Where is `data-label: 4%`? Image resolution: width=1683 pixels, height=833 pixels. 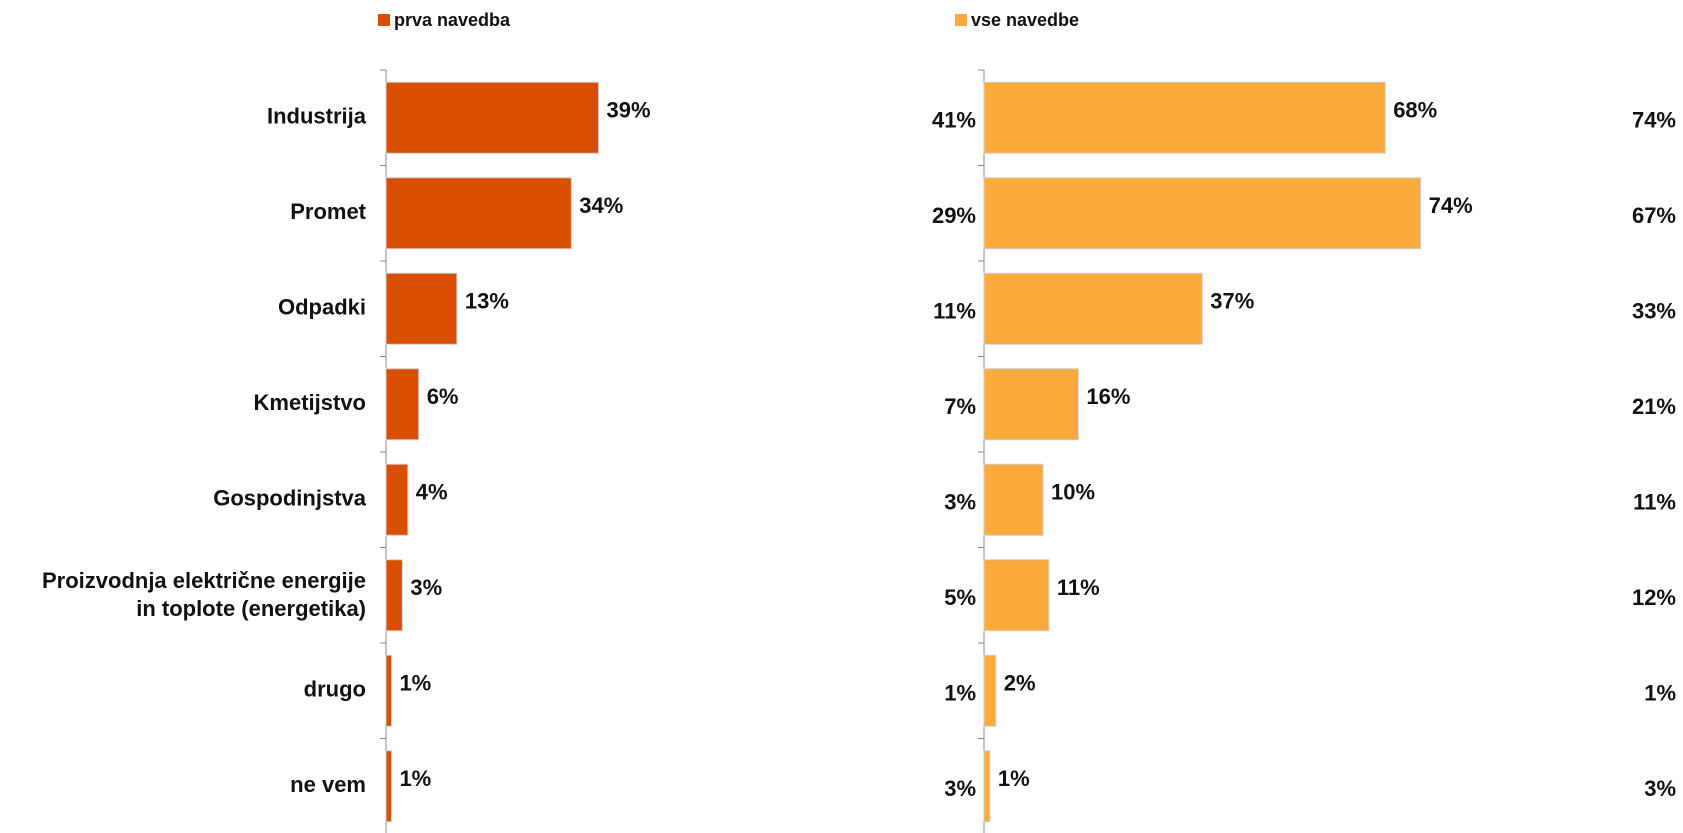 data-label: 4% is located at coordinates (432, 492).